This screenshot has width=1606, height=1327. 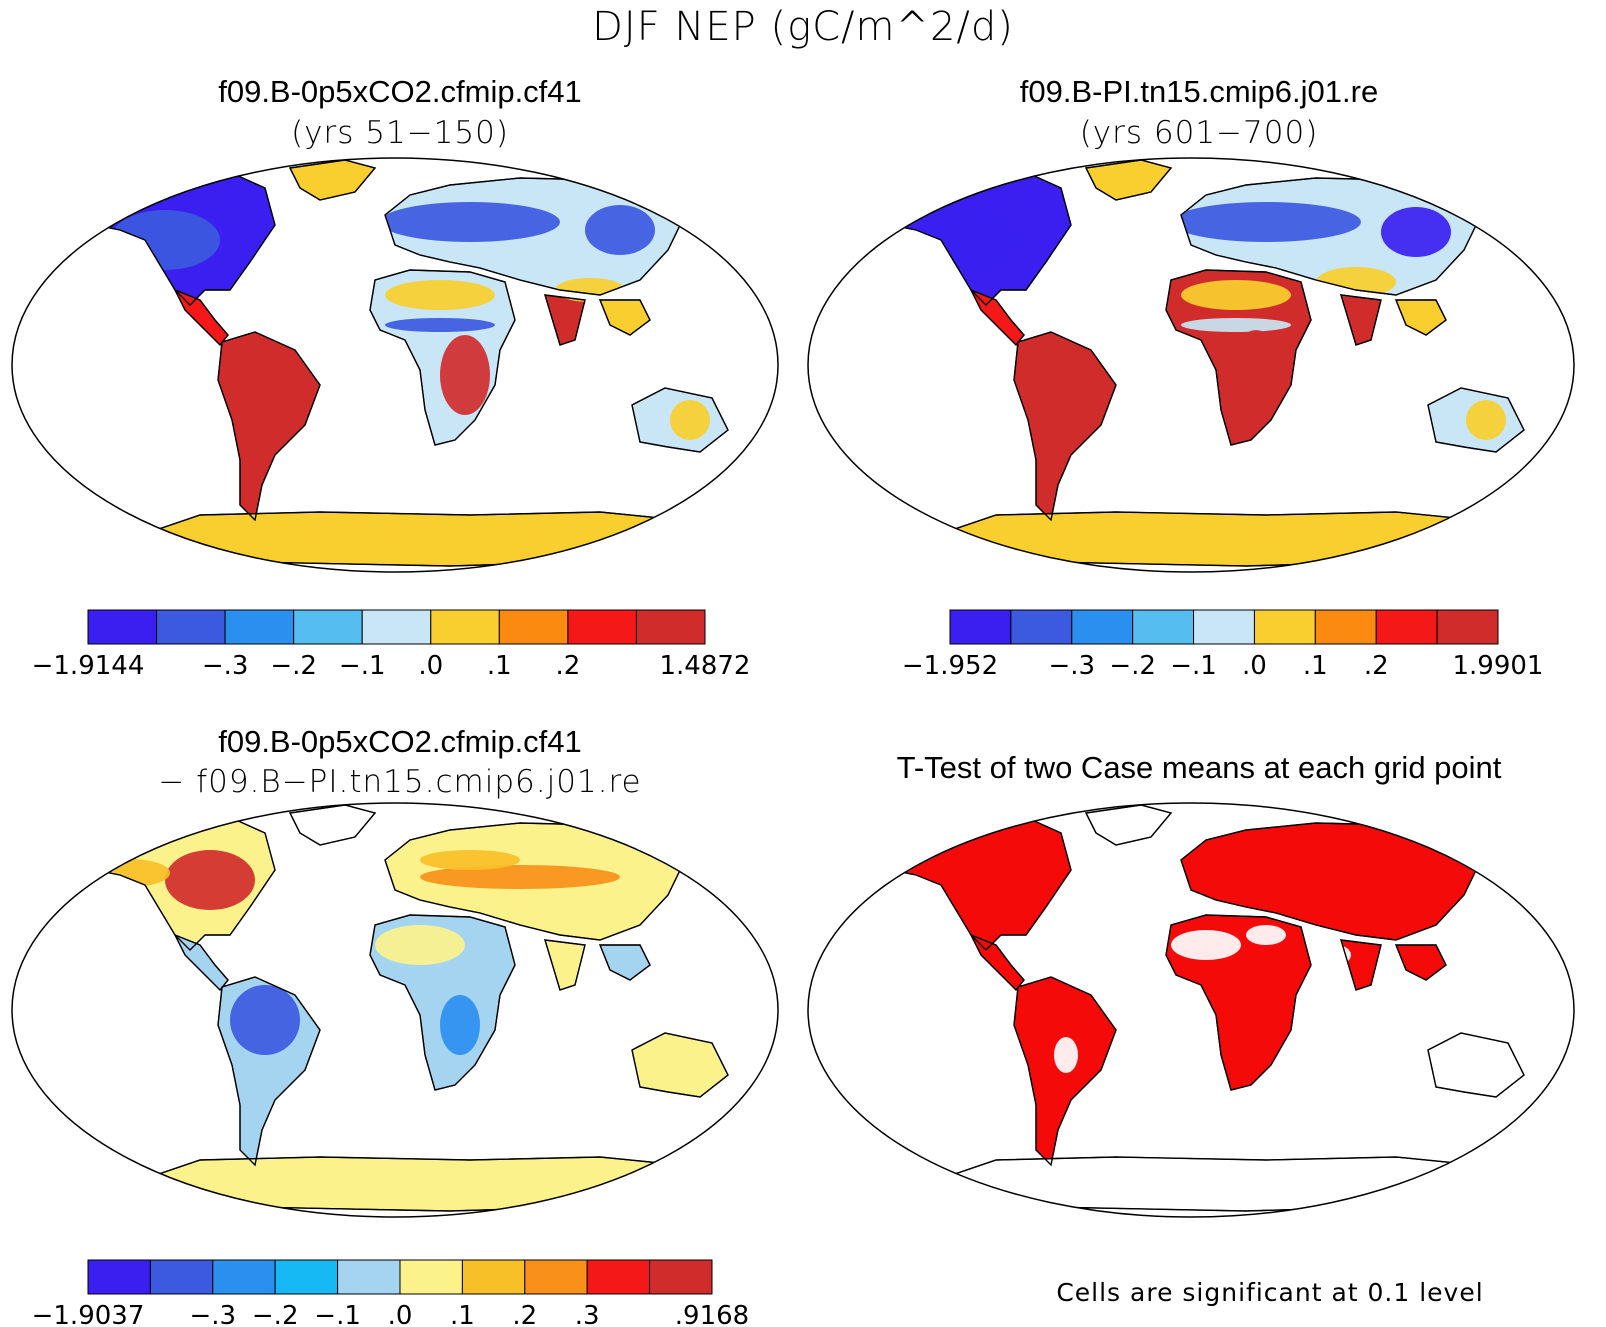 I want to click on colorbar-label: .3, so click(x=587, y=1314).